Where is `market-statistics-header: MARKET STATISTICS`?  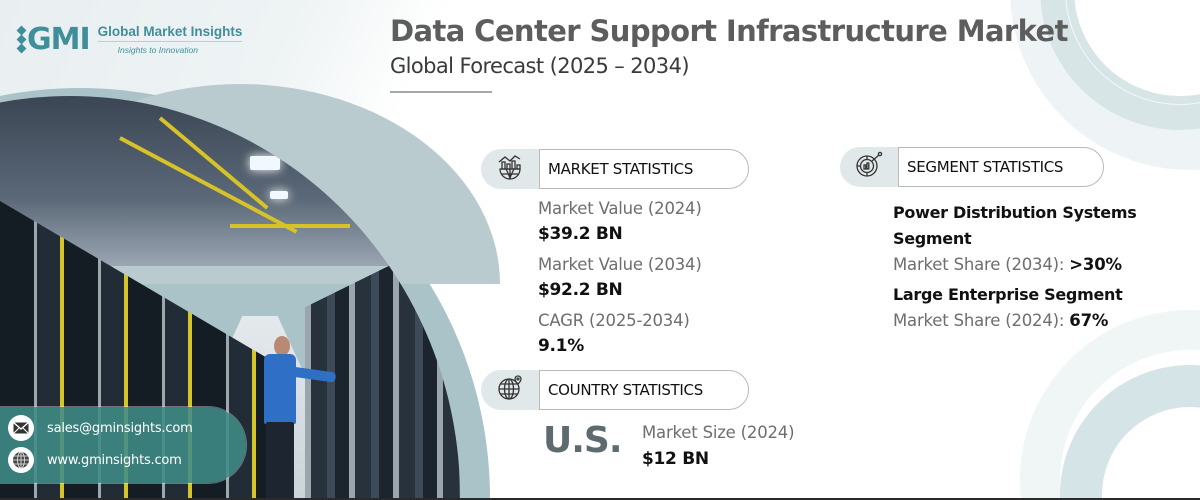 market-statistics-header: MARKET STATISTICS is located at coordinates (615, 169).